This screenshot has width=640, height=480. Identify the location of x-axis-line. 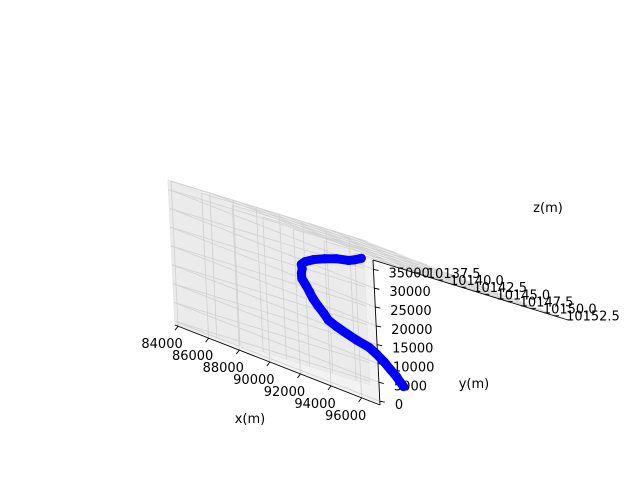
(277, 365).